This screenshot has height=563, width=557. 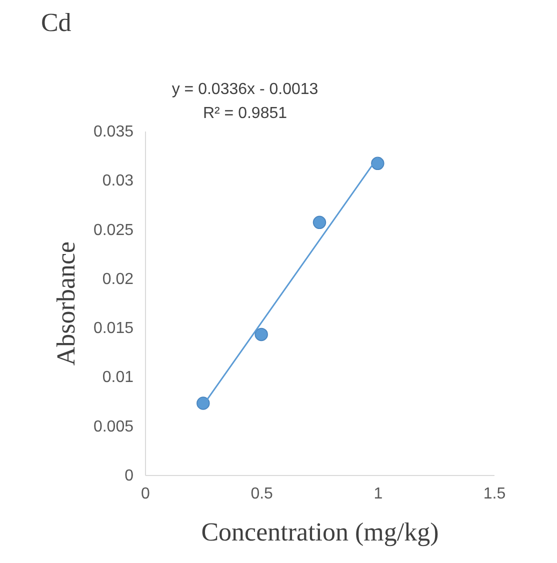 I want to click on x-tick-label: 0.5, so click(x=262, y=494).